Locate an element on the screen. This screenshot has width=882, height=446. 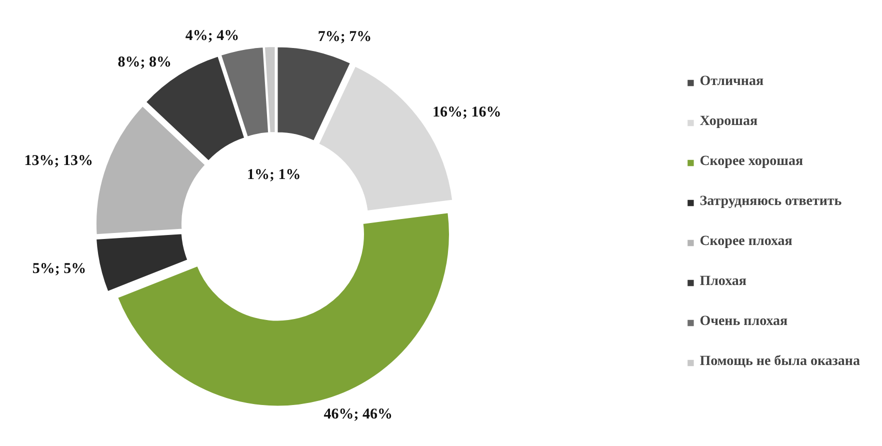
legend-label: Плохая is located at coordinates (723, 282).